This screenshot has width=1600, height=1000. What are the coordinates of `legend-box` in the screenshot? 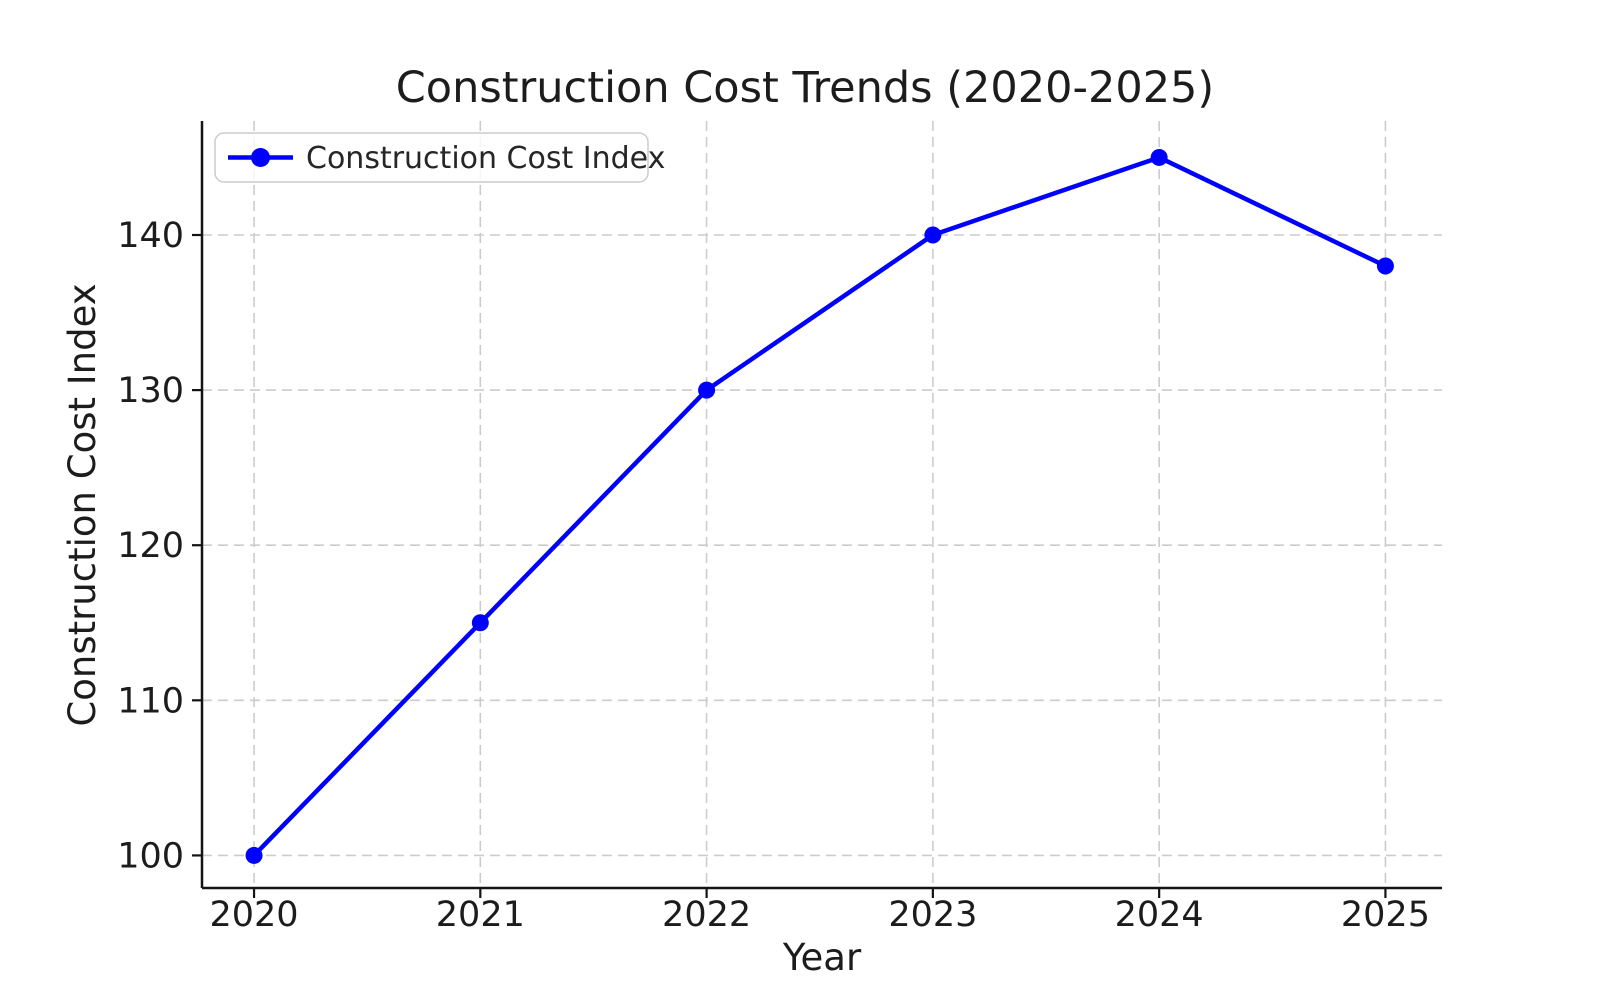 It's located at (431, 157).